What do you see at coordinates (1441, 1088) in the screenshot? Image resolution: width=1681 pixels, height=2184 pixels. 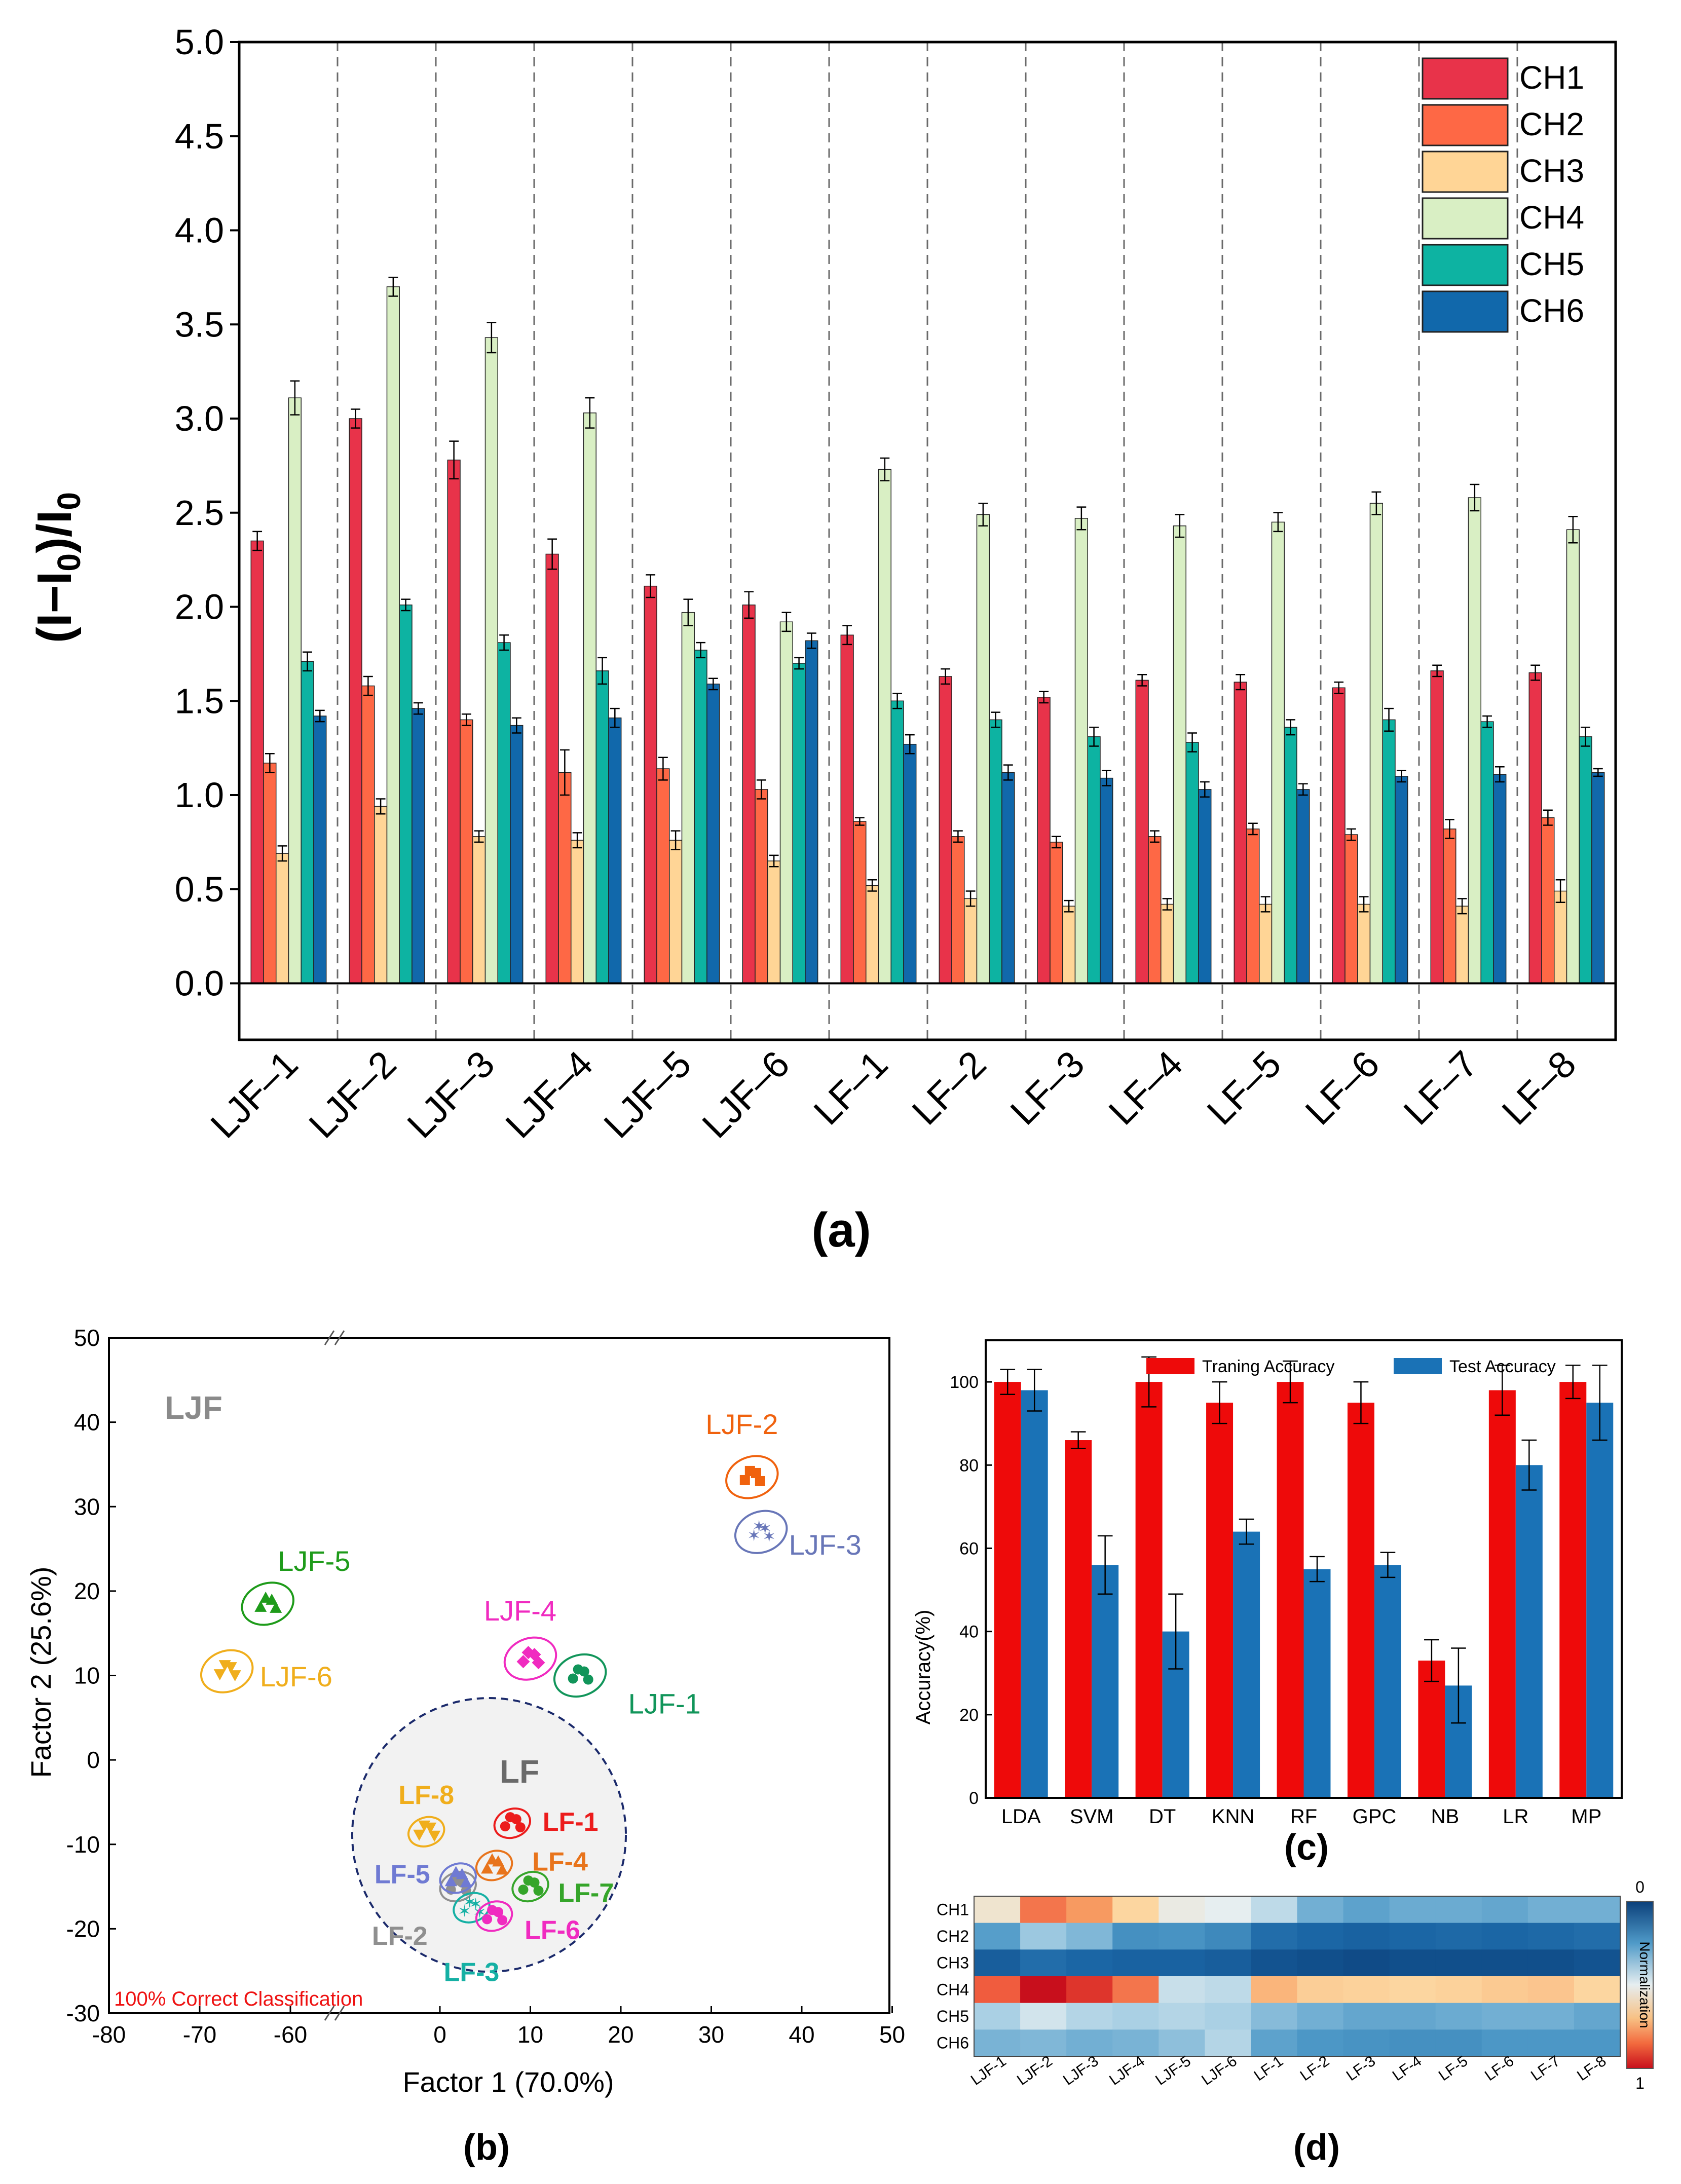 I see `x-tick-label: LF–7` at bounding box center [1441, 1088].